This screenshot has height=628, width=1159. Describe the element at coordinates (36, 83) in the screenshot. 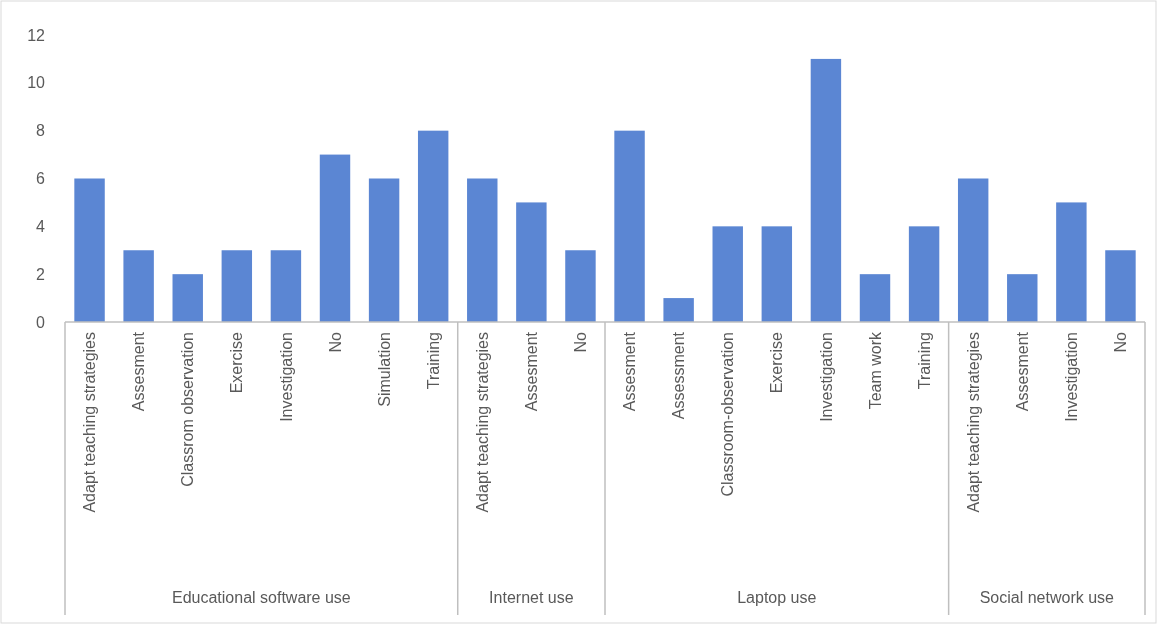

I see `y-tick-label: 10` at that location.